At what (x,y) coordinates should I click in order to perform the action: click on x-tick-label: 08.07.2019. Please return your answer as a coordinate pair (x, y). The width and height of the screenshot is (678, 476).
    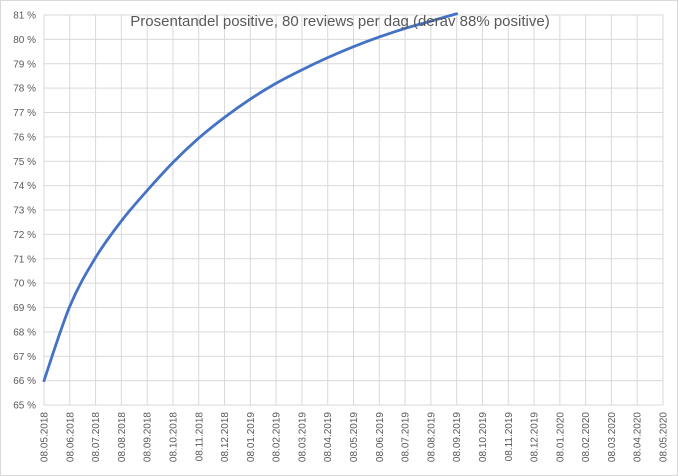
    Looking at the image, I should click on (406, 437).